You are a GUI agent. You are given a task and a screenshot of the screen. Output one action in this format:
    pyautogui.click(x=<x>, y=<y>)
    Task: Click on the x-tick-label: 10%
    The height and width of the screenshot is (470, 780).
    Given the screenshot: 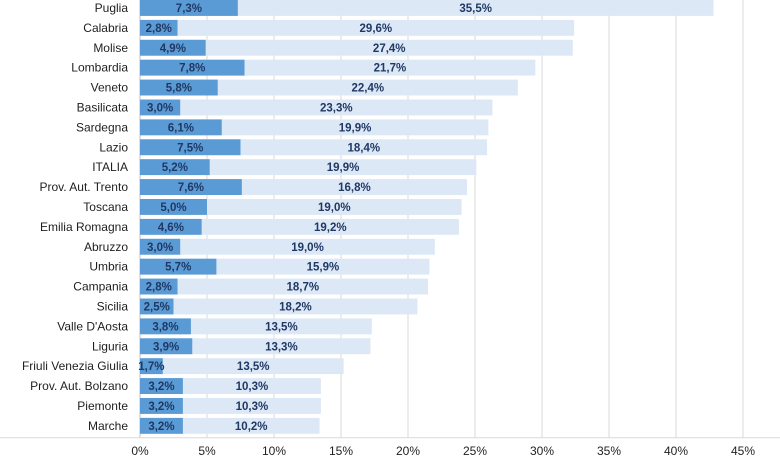 What is the action you would take?
    pyautogui.click(x=274, y=451)
    